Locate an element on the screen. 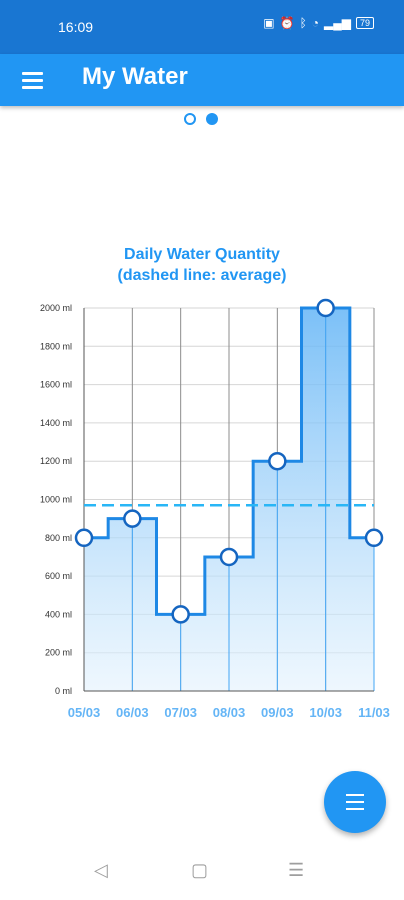  y-tick-label: 0 ml is located at coordinates (63, 691).